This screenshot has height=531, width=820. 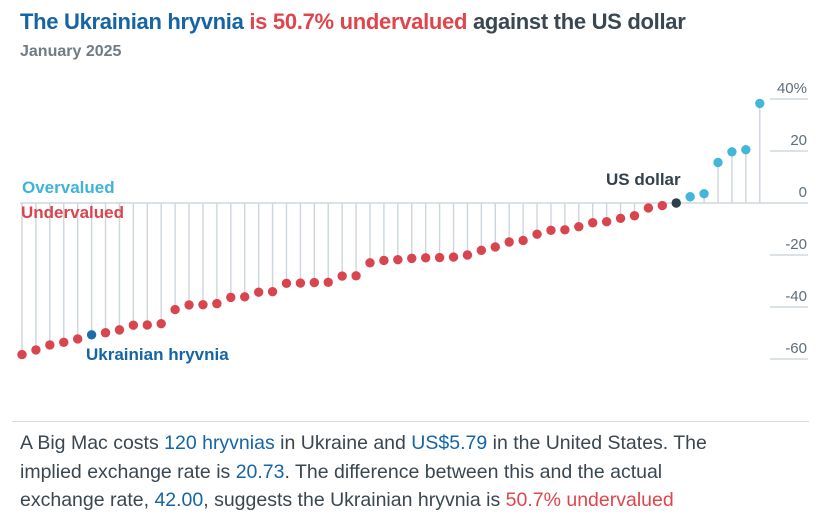 What do you see at coordinates (92, 443) in the screenshot?
I see `text-segment: A Big Mac costs` at bounding box center [92, 443].